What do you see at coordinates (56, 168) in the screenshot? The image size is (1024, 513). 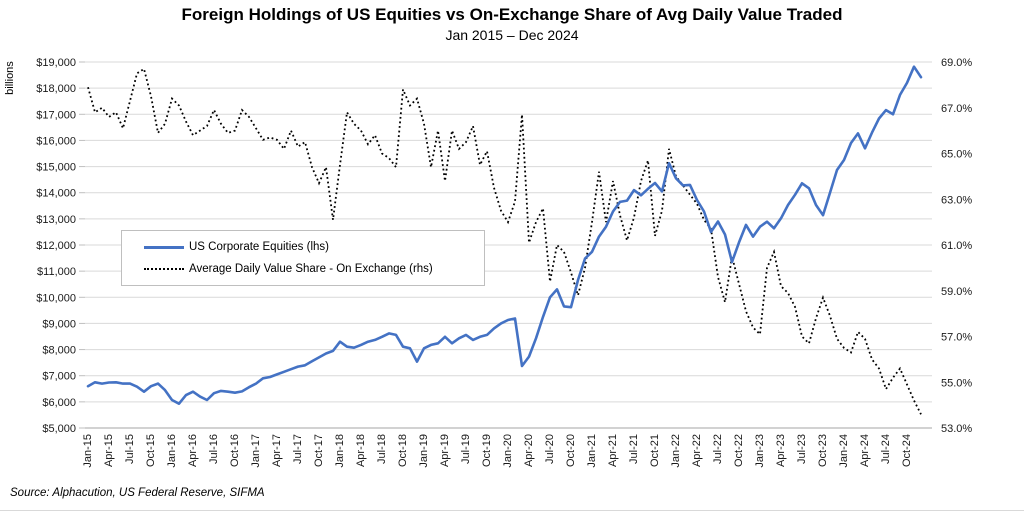 I see `left-axis-tick-label: $15,000` at bounding box center [56, 168].